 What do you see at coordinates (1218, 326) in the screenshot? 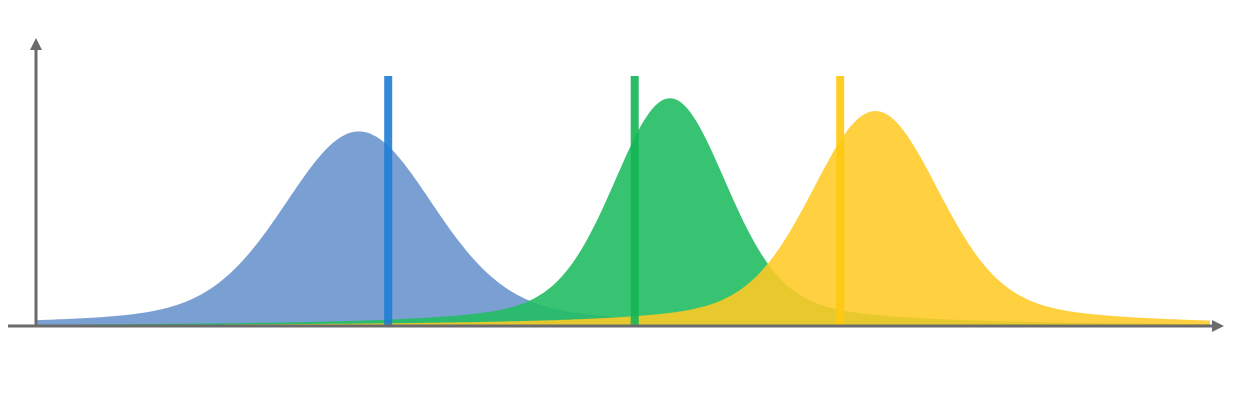
I see `x-axis-arrow-icon` at bounding box center [1218, 326].